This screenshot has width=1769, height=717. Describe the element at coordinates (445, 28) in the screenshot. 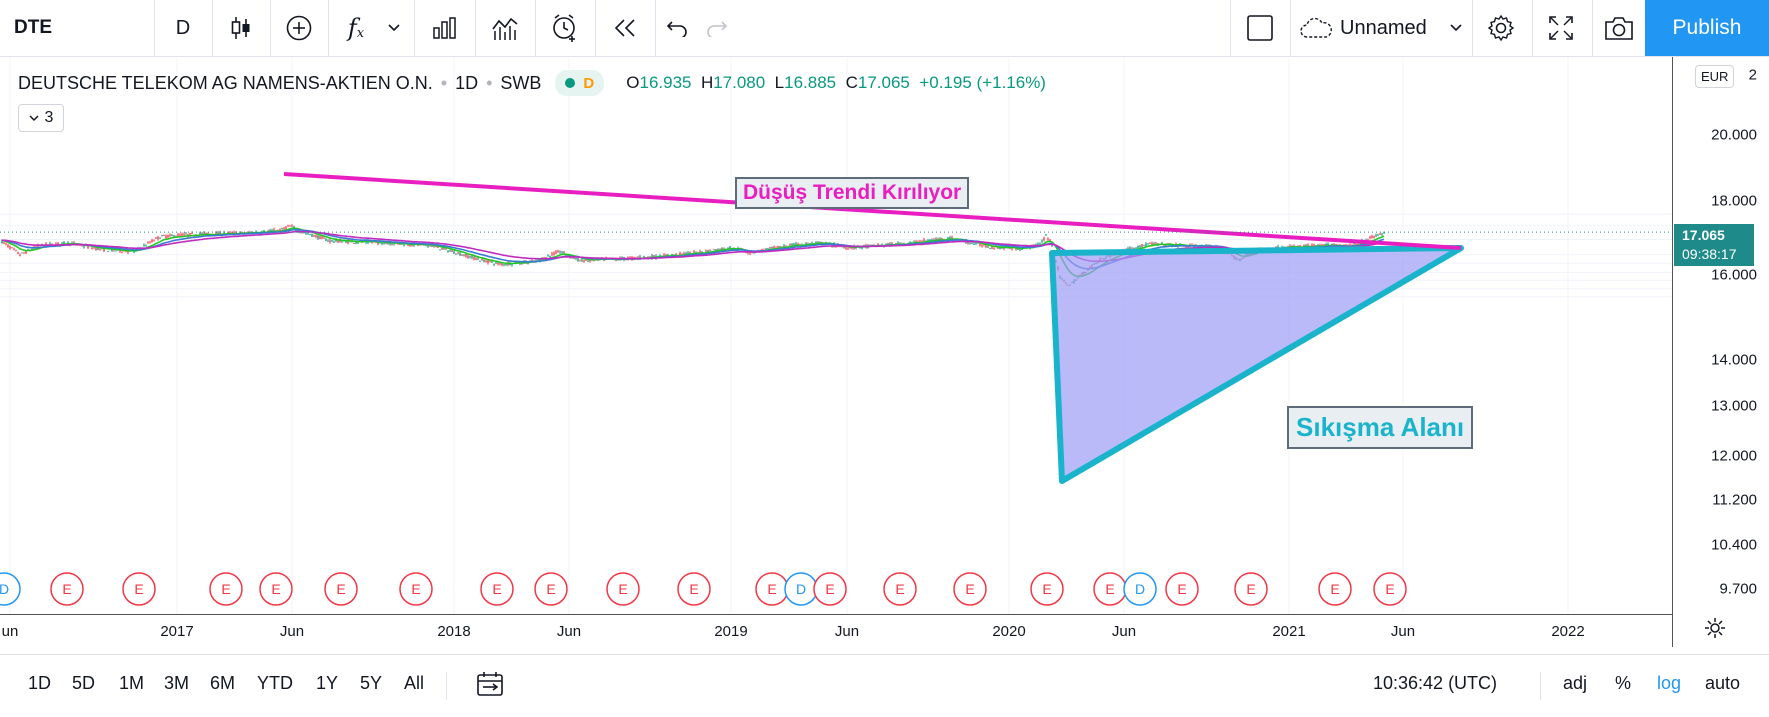

I see `financials-bars-icon` at that location.